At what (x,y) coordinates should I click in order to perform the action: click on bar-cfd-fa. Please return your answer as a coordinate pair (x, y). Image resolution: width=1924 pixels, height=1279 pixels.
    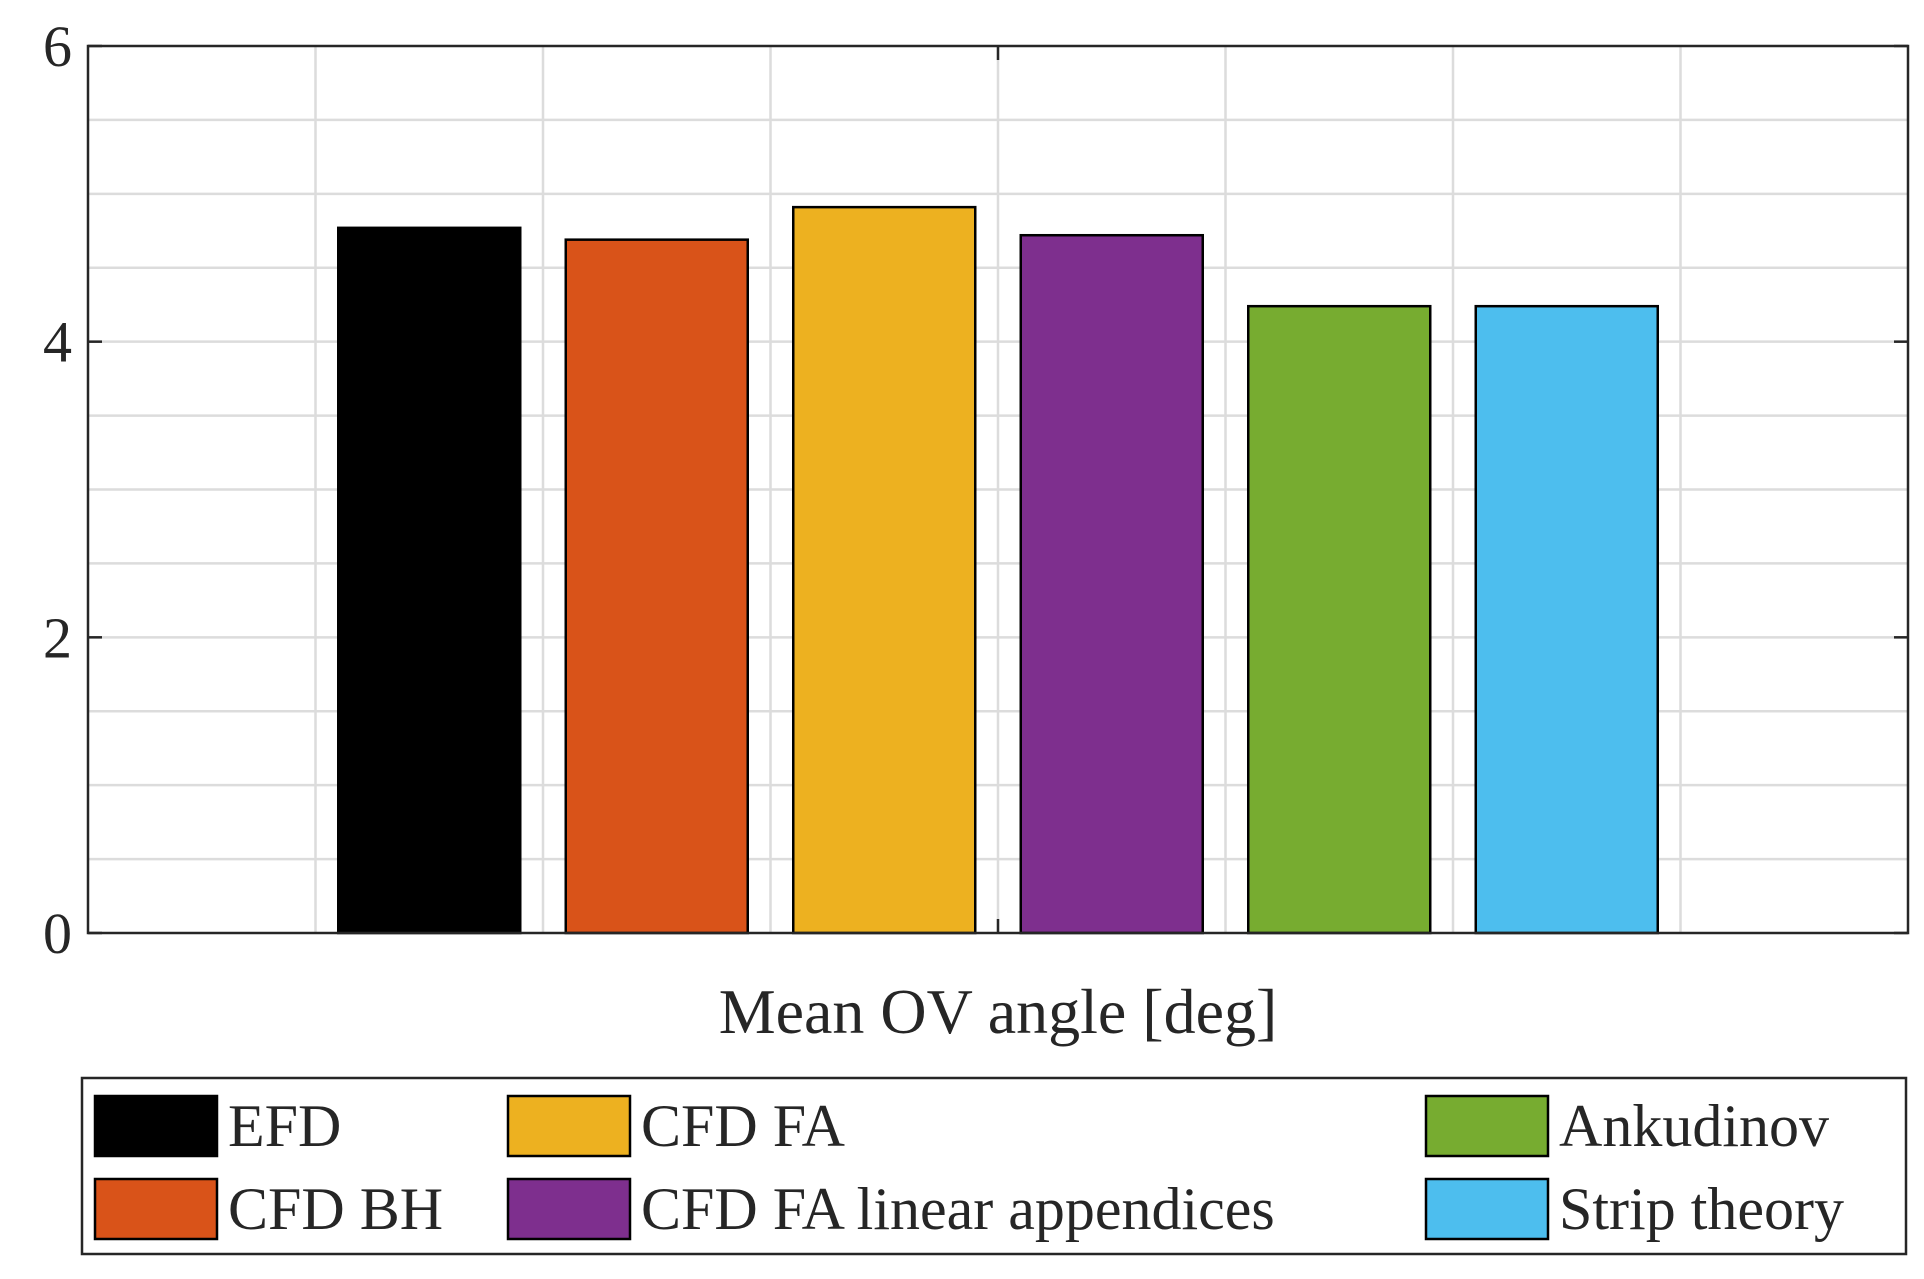
    Looking at the image, I should click on (884, 570).